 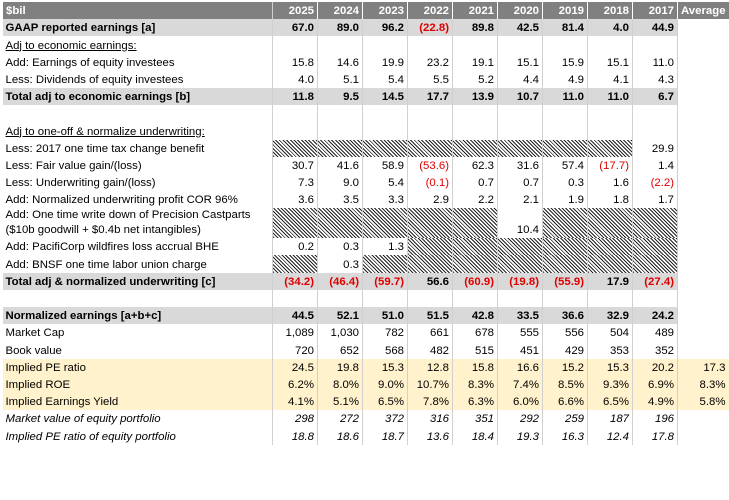 What do you see at coordinates (430, 384) in the screenshot?
I see `value-cell: 10.7%` at bounding box center [430, 384].